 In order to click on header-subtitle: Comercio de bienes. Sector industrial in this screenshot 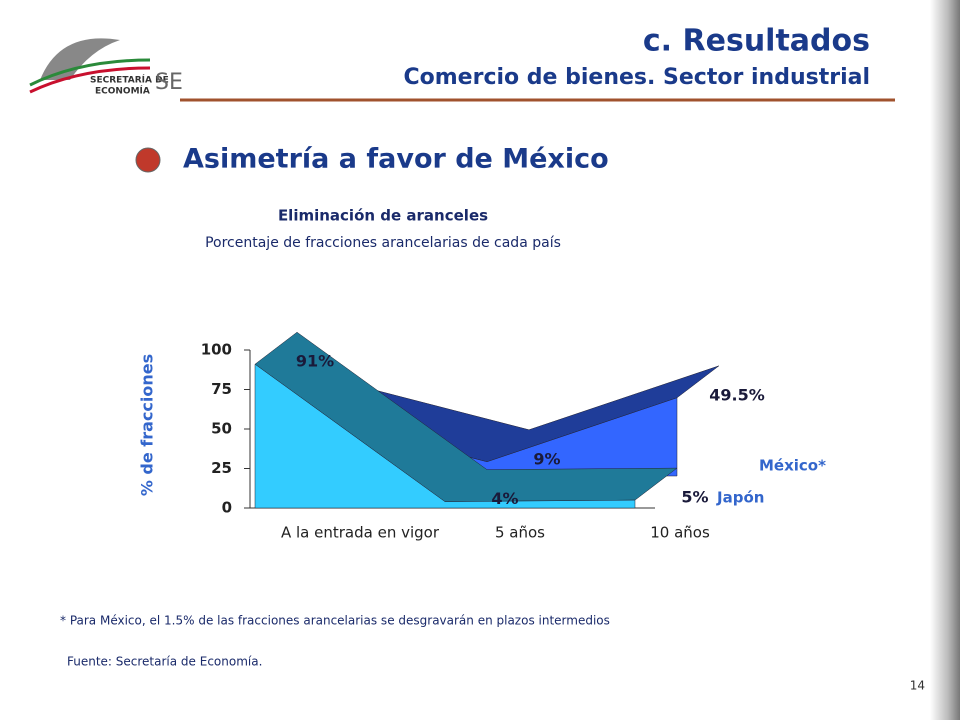, I will do `click(637, 77)`.